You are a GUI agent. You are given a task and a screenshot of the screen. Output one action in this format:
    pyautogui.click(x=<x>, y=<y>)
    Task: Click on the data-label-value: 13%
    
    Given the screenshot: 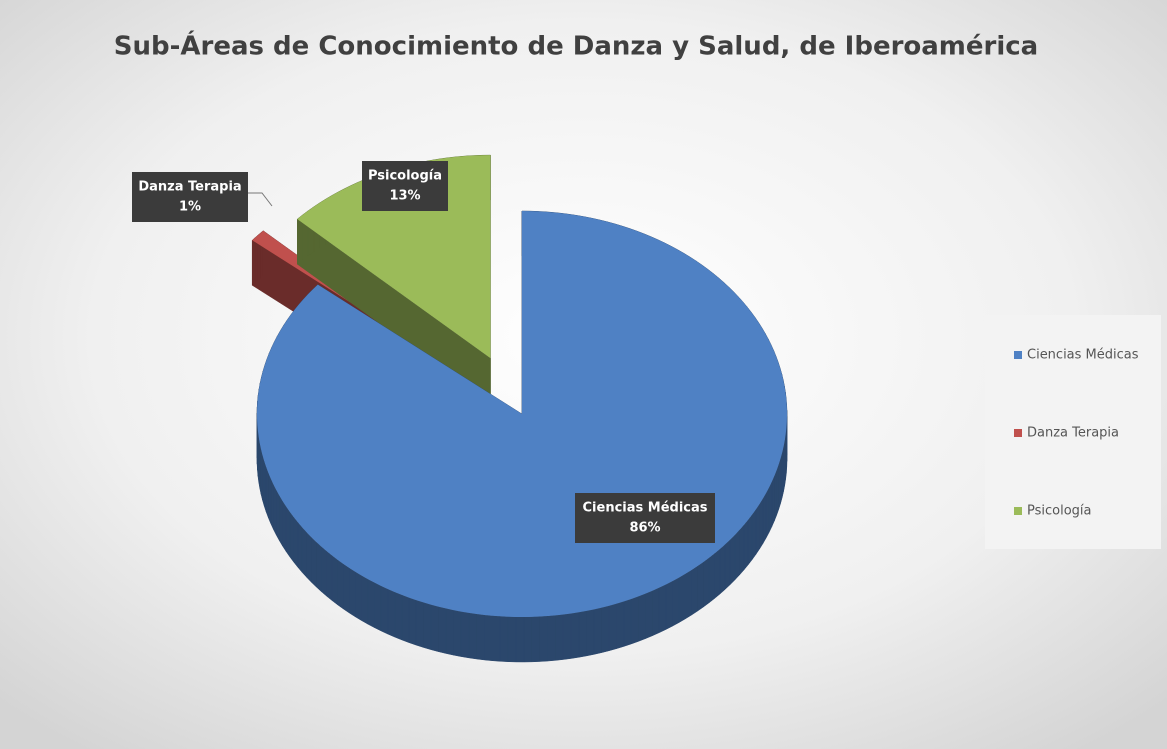 What is the action you would take?
    pyautogui.click(x=404, y=196)
    